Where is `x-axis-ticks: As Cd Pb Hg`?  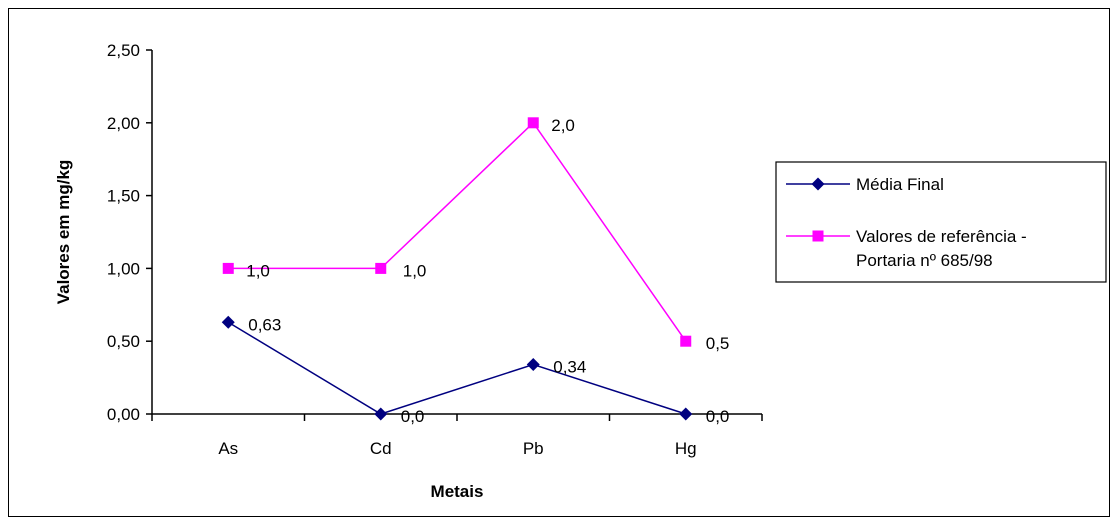 x-axis-ticks: As Cd Pb Hg is located at coordinates (457, 436).